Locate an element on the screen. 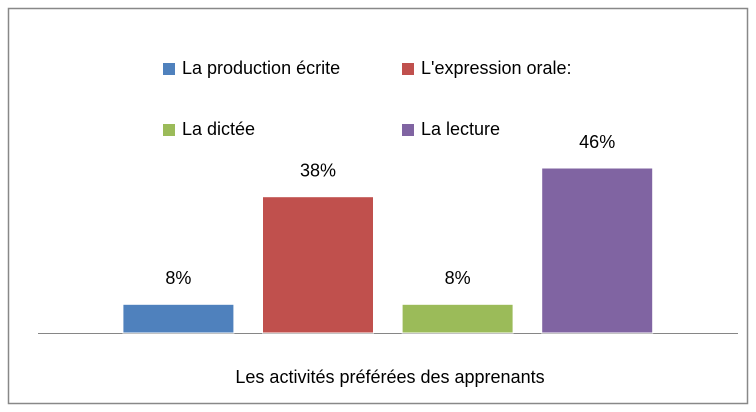 The height and width of the screenshot is (412, 756). data-label: 46% is located at coordinates (597, 142).